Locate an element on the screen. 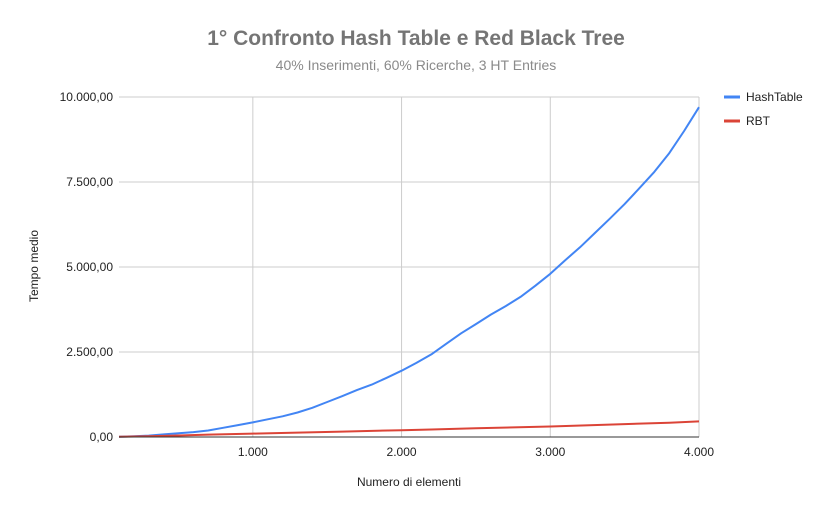 This screenshot has width=832, height=515. series-line-rbt is located at coordinates (409, 429).